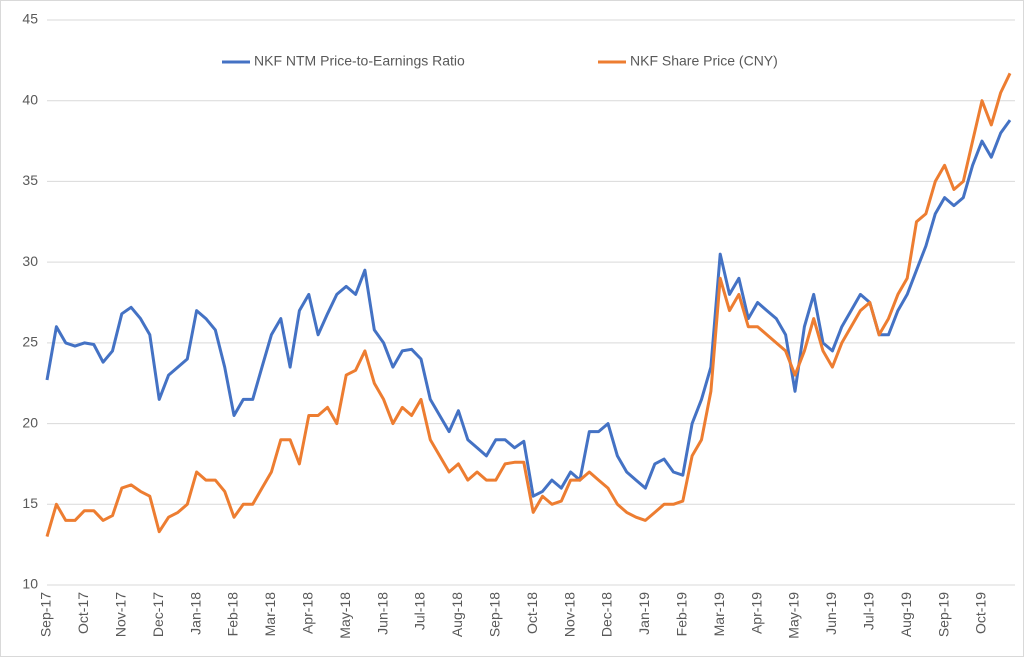  I want to click on legend-label: NKF Share Price (CNY), so click(704, 61).